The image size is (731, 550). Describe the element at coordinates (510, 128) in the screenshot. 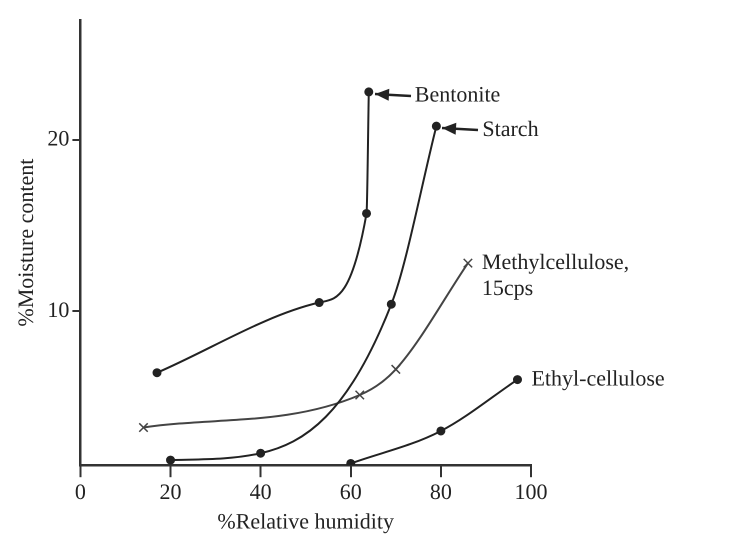

I see `annotation: Starch` at that location.